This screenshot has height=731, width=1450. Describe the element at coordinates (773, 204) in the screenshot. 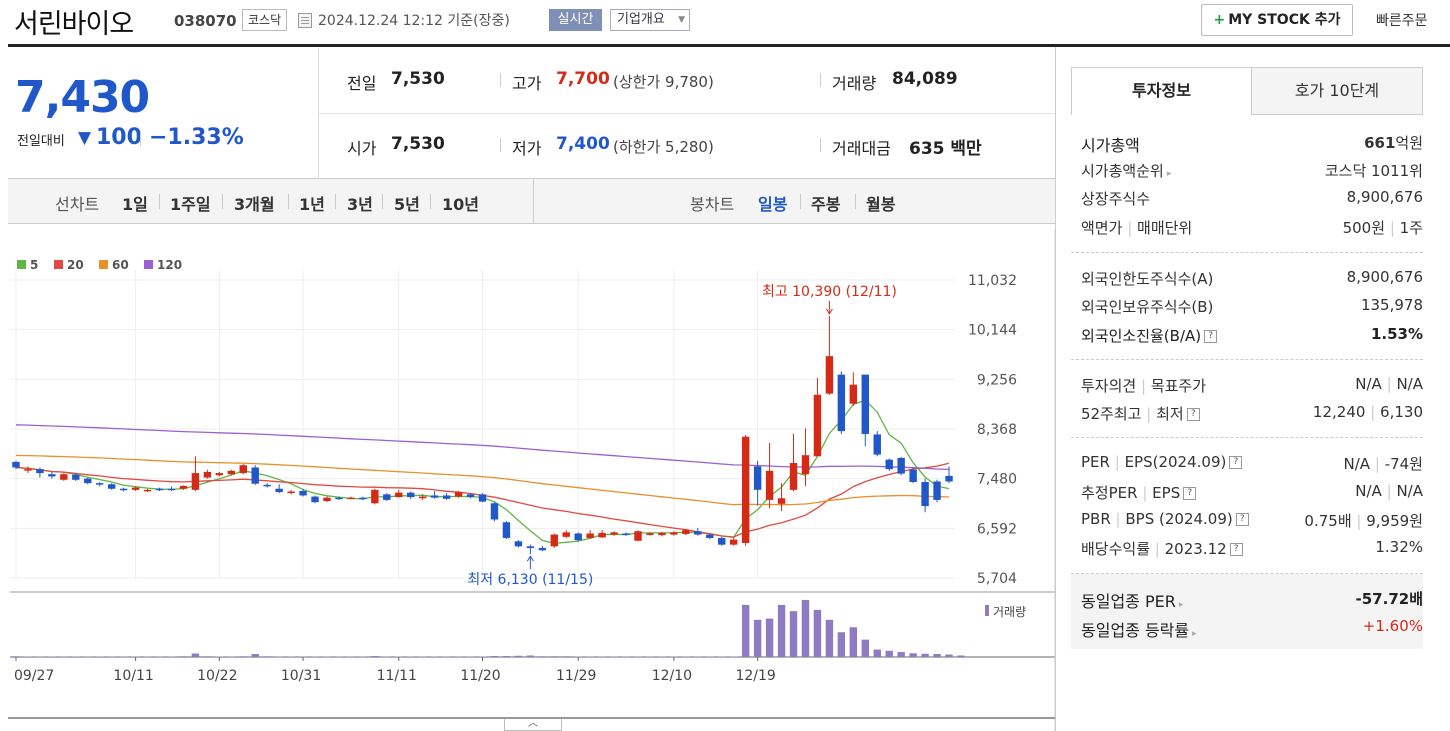

I see `candle-daily: 일봉` at that location.